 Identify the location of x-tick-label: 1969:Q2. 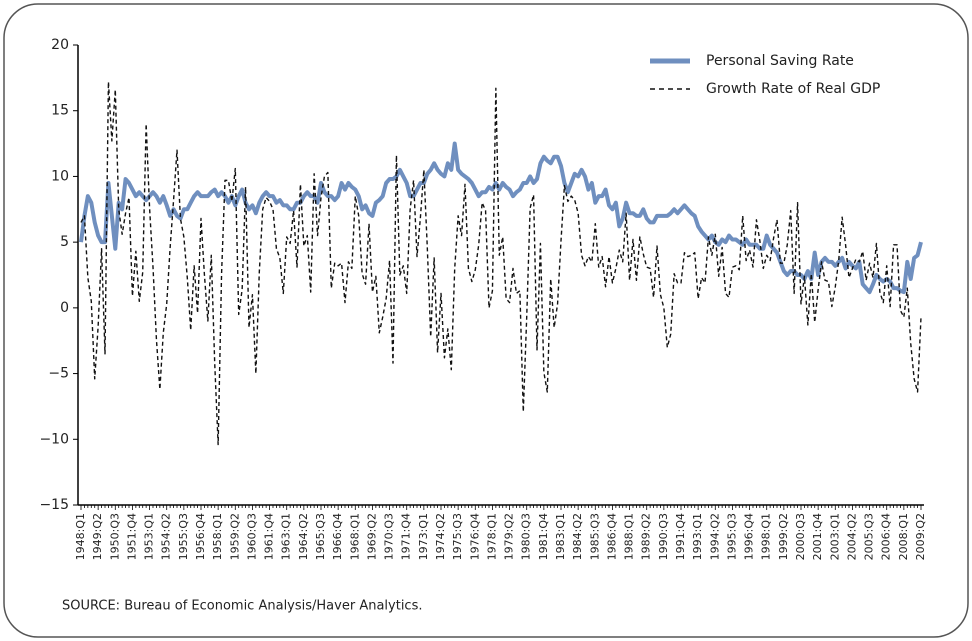
(371, 536).